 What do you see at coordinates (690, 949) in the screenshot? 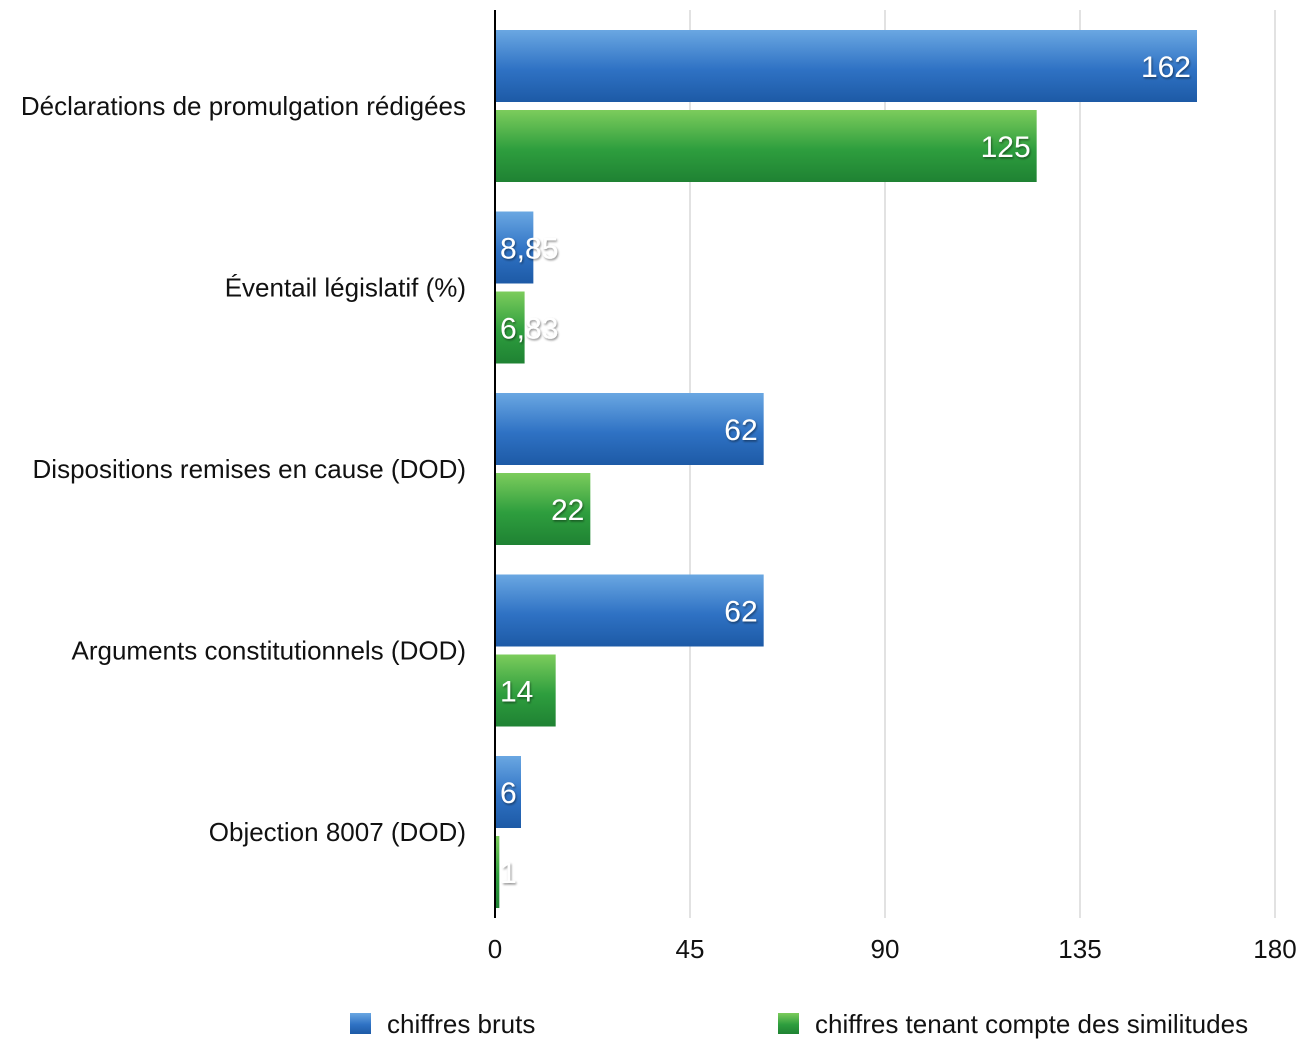
I see `x-tick-label: 45` at bounding box center [690, 949].